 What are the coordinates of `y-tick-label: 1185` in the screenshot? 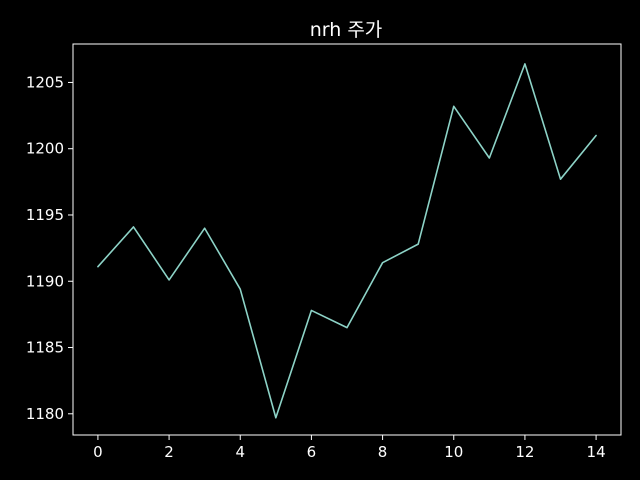 It's located at (45, 348).